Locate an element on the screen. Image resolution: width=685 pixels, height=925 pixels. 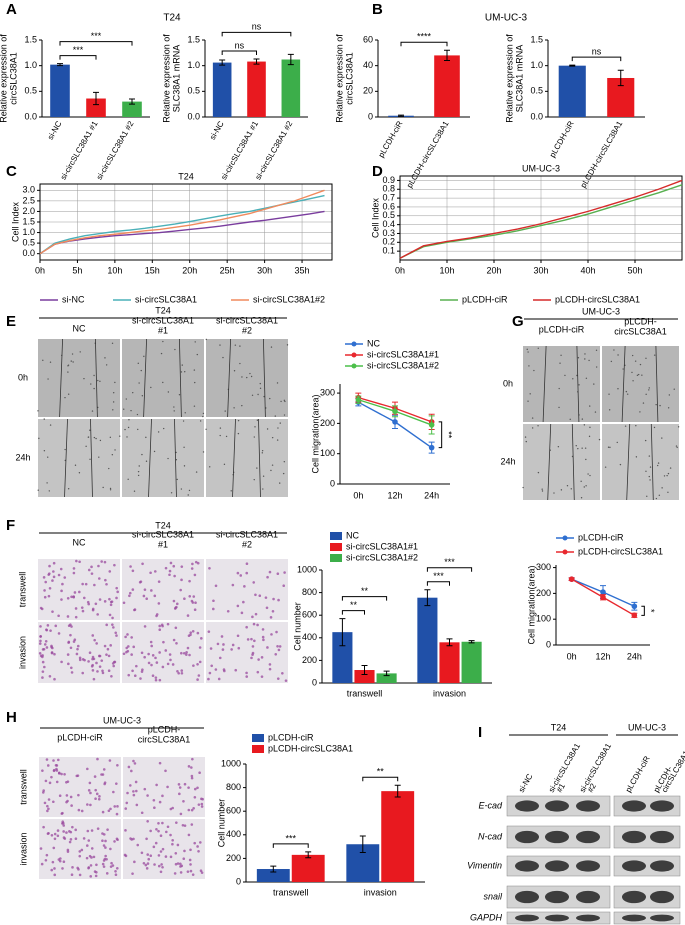
legend-label: si-circSLC38A1#2 is located at coordinates (403, 365).